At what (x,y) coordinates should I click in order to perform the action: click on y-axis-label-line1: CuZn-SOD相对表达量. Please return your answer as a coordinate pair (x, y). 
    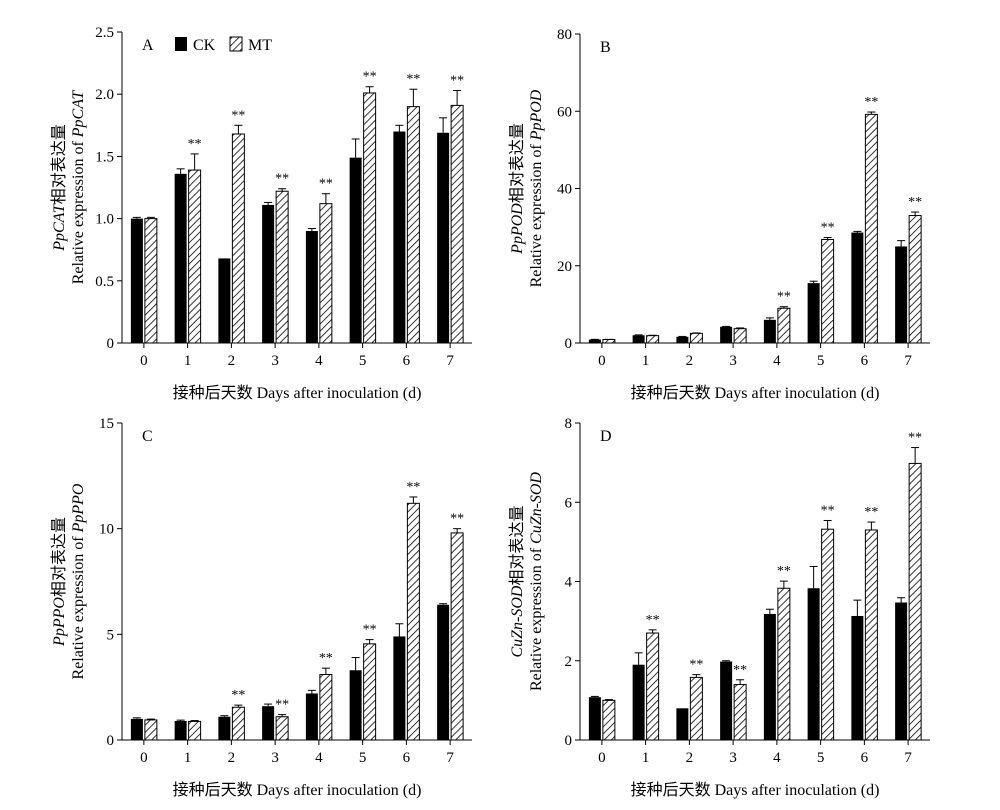
    Looking at the image, I should click on (517, 581).